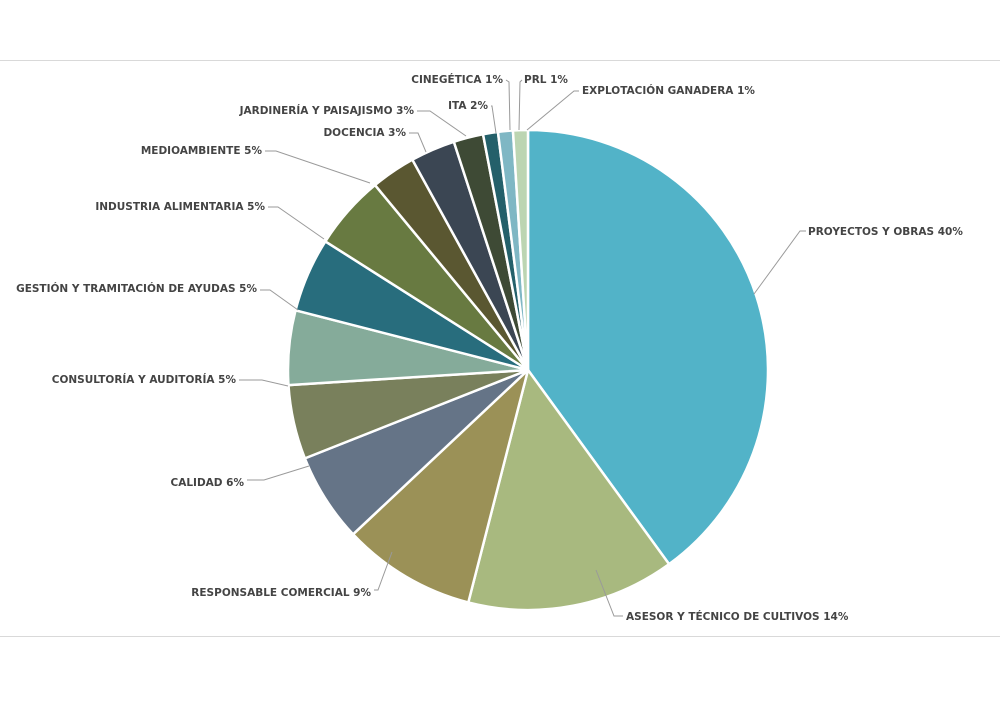 This screenshot has height=708, width=1000. I want to click on slice-label: DOCENCIA 3%, so click(364, 133).